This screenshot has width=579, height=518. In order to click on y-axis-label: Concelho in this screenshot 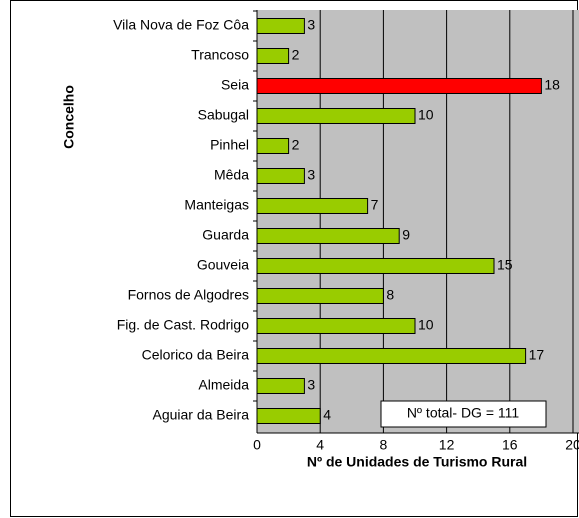, I will do `click(69, 117)`.